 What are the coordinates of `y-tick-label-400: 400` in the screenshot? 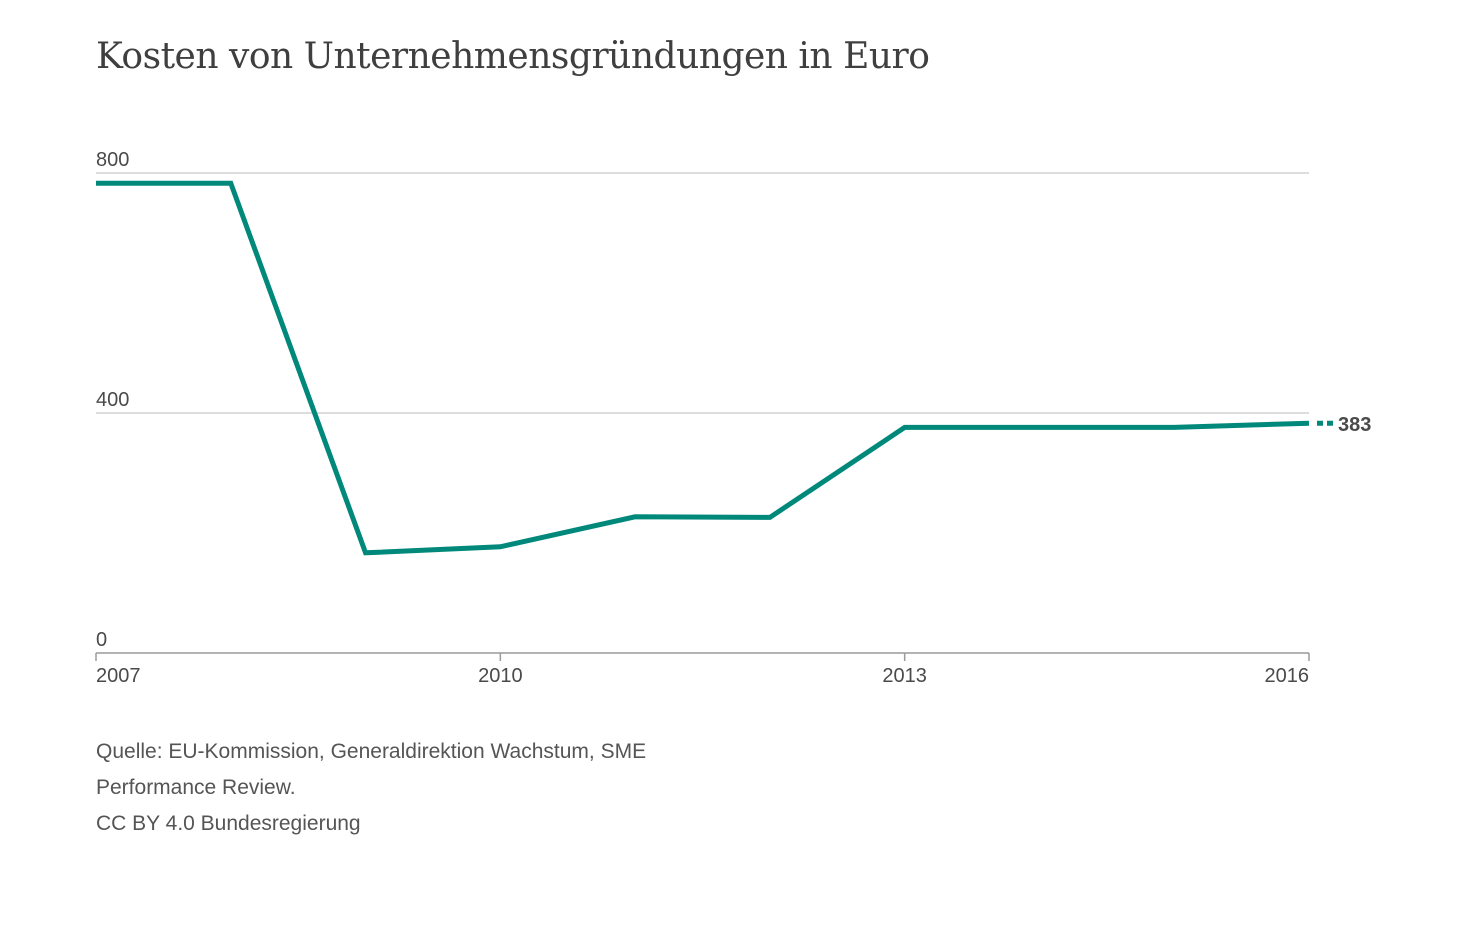 It's located at (112, 400).